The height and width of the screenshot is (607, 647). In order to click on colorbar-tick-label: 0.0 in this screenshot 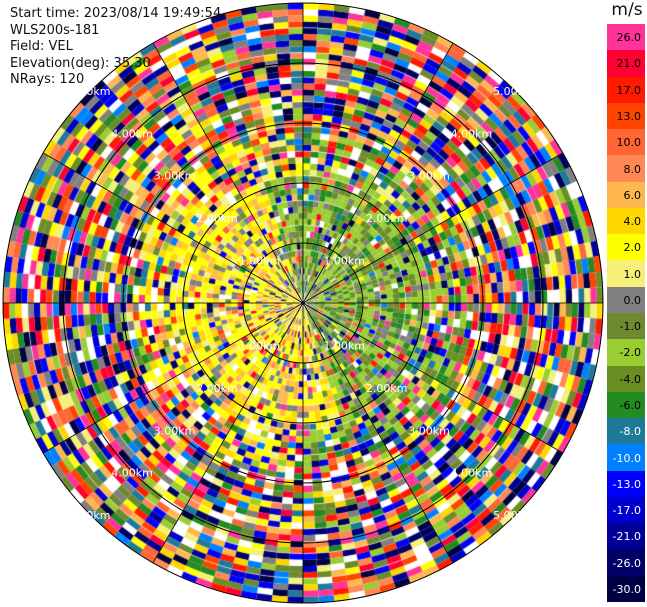, I will do `click(632, 300)`.